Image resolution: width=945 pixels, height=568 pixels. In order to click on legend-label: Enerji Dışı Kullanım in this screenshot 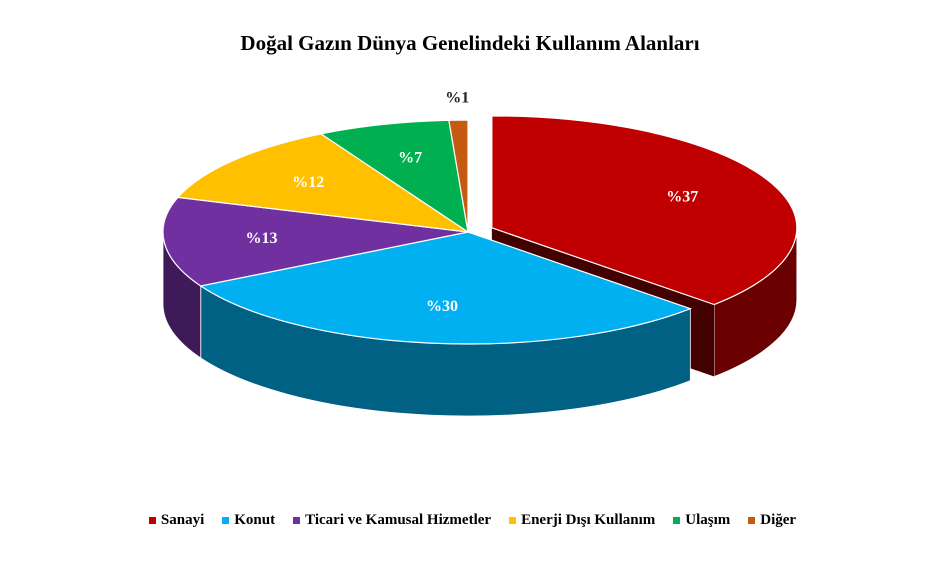, I will do `click(588, 520)`.